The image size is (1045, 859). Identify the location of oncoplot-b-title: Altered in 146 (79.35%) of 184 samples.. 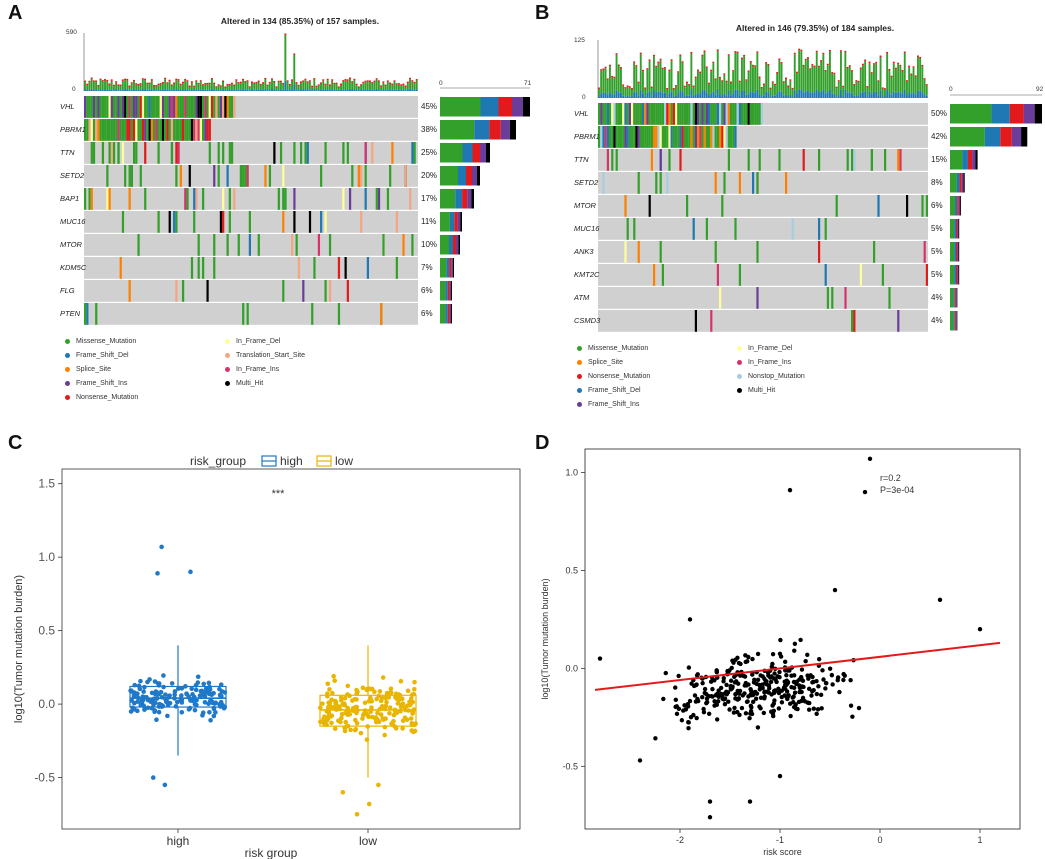
(815, 28).